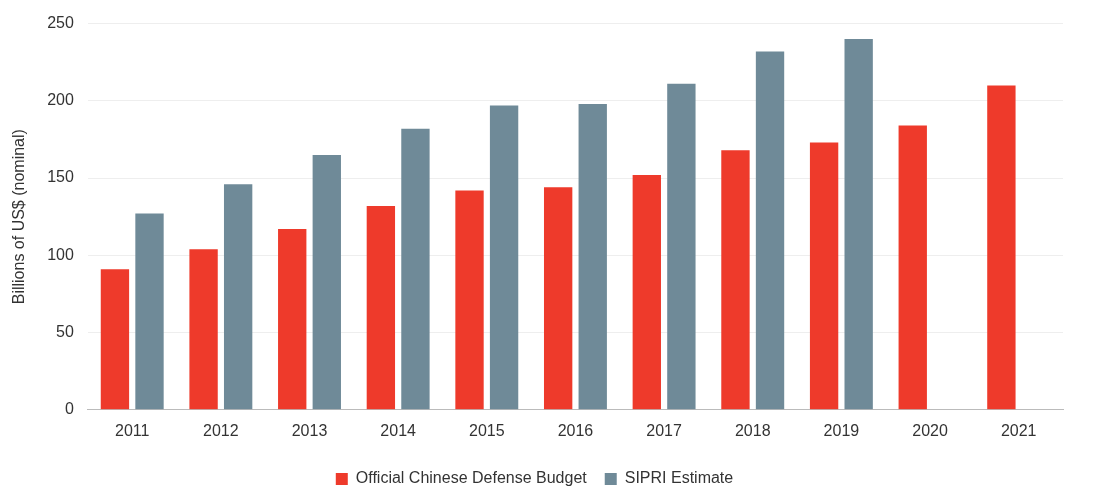 This screenshot has height=497, width=1093. Describe the element at coordinates (60, 254) in the screenshot. I see `y-tick-label: 100` at that location.